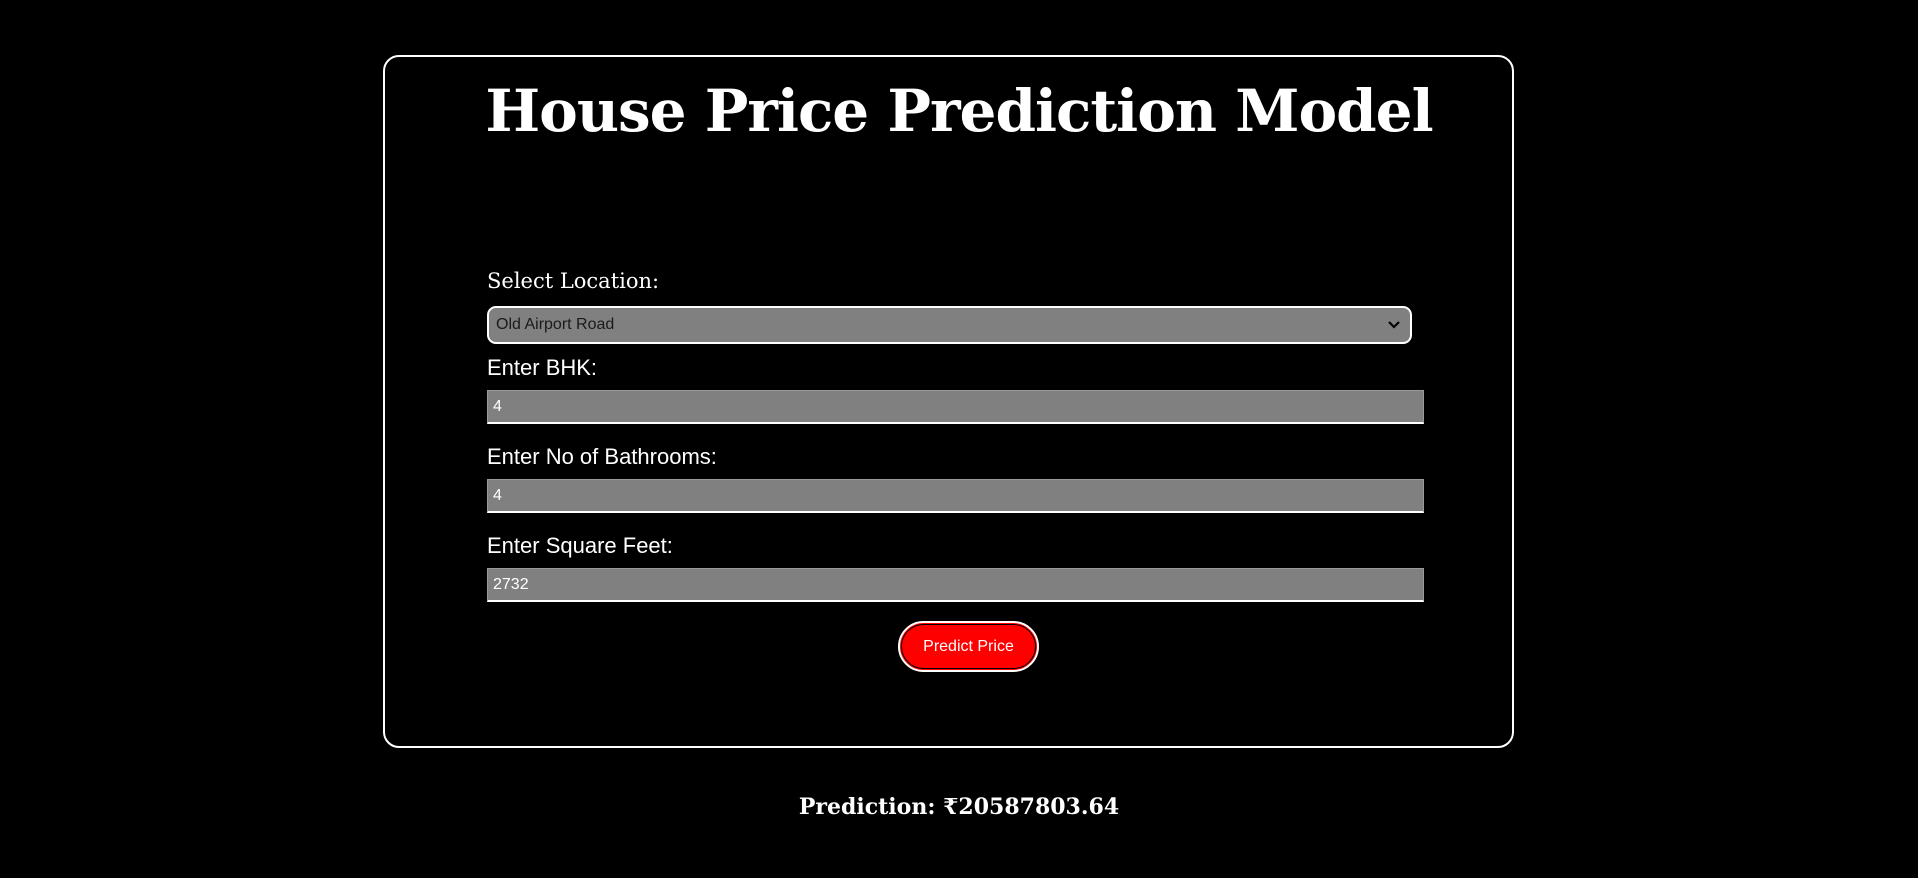 The image size is (1918, 878). Describe the element at coordinates (968, 646) in the screenshot. I see `predict-price-button: Predict Price` at that location.